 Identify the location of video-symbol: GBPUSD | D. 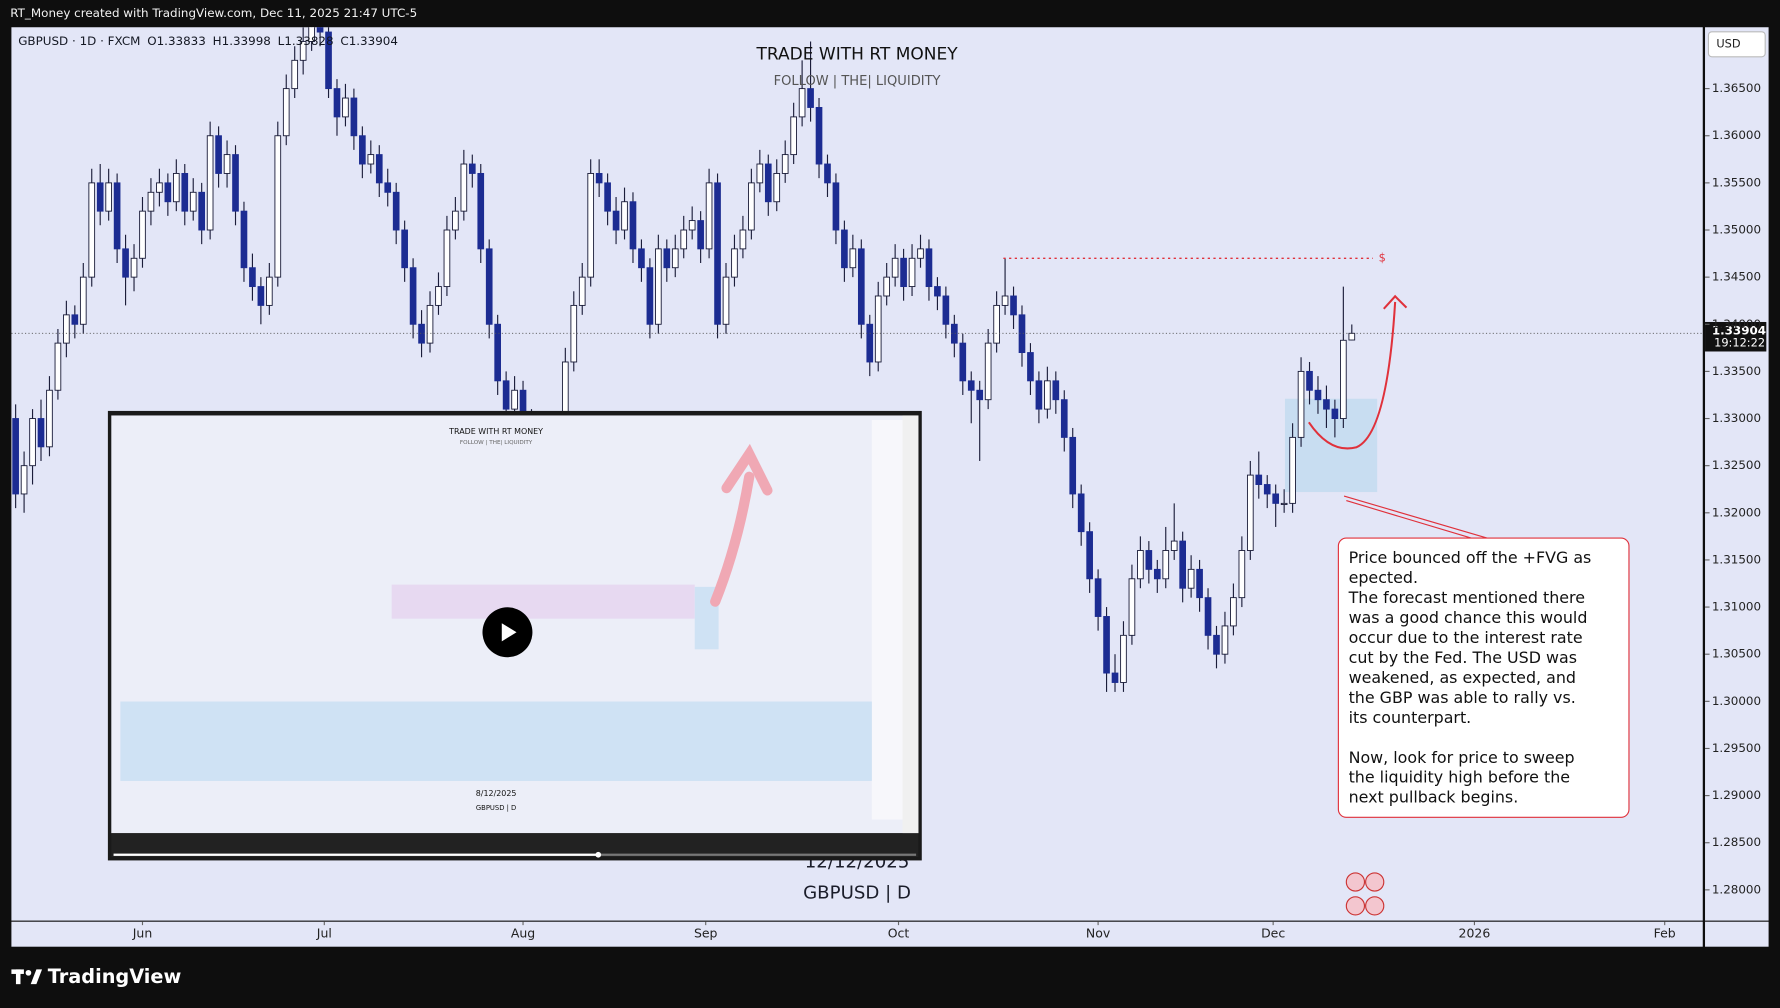
(496, 808).